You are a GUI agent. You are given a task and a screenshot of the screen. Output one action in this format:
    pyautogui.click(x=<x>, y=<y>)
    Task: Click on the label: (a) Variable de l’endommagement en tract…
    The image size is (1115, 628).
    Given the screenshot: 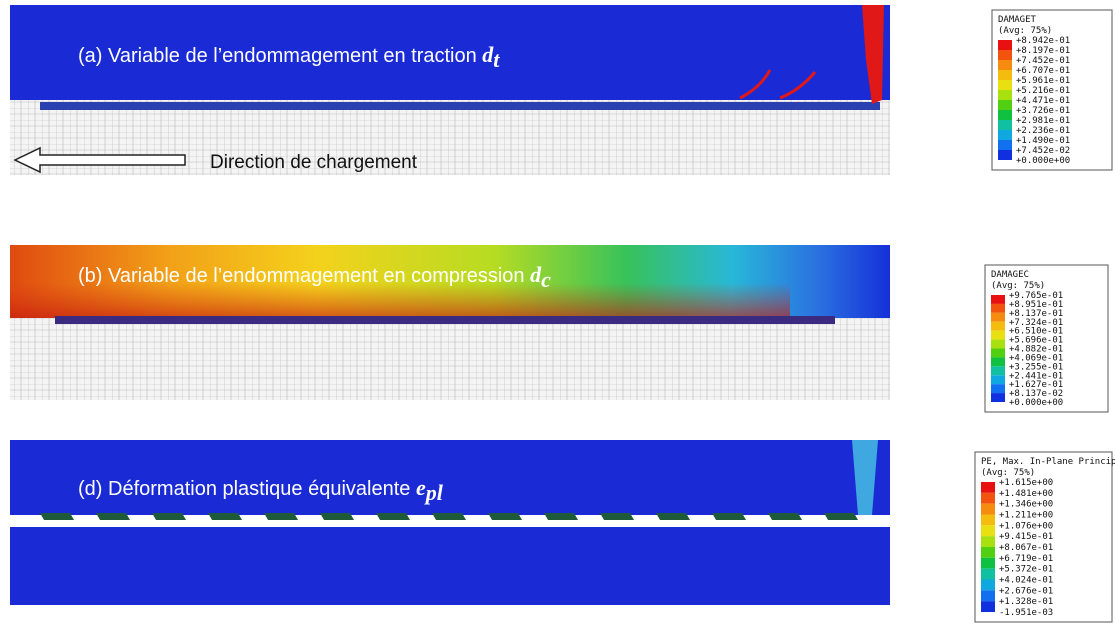 What is the action you would take?
    pyautogui.click(x=277, y=56)
    